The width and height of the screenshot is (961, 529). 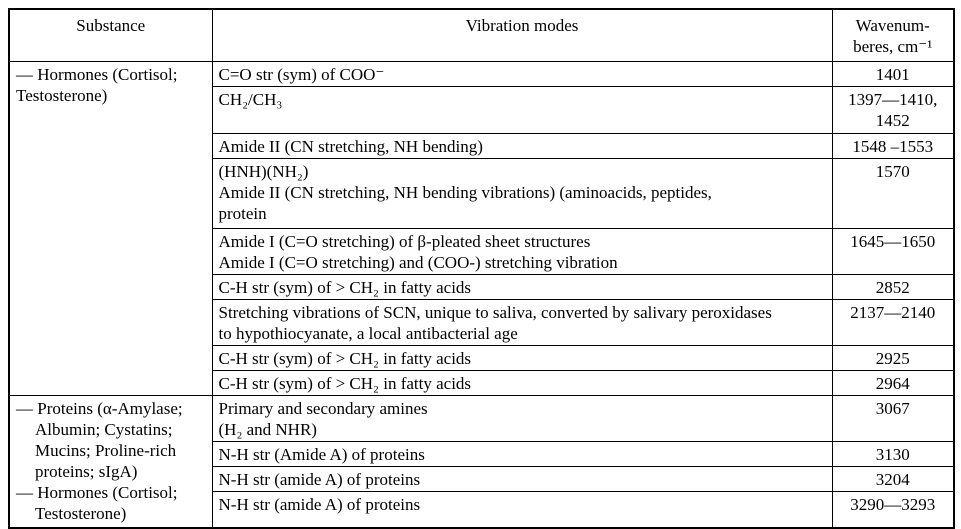 I want to click on substance-cell-hormones: — Hormones (Cortisol; Testosterone), so click(x=110, y=228).